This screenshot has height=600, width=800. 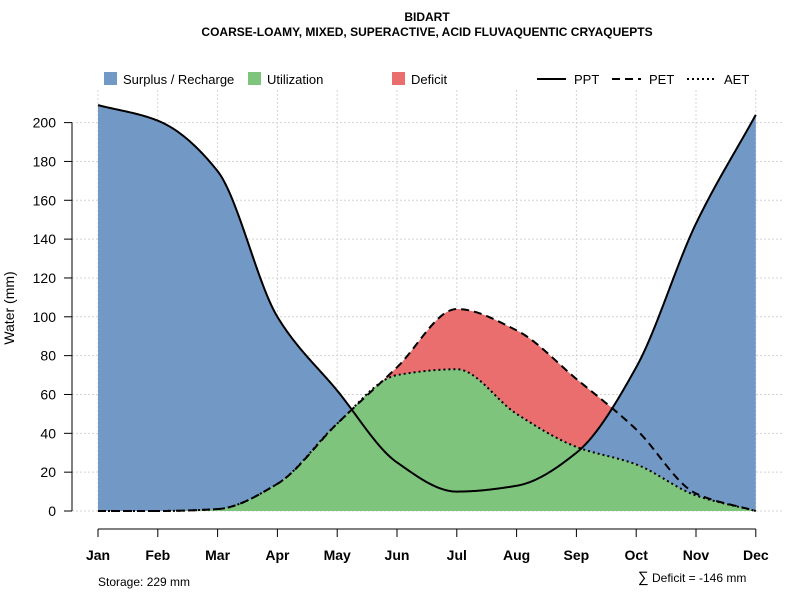 What do you see at coordinates (45, 278) in the screenshot?
I see `y-tick-label: 120` at bounding box center [45, 278].